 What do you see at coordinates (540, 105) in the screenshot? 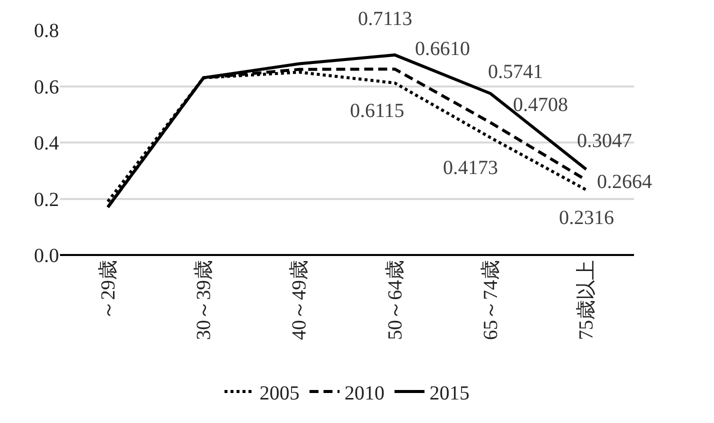
I see `data-label: 0.4708` at bounding box center [540, 105].